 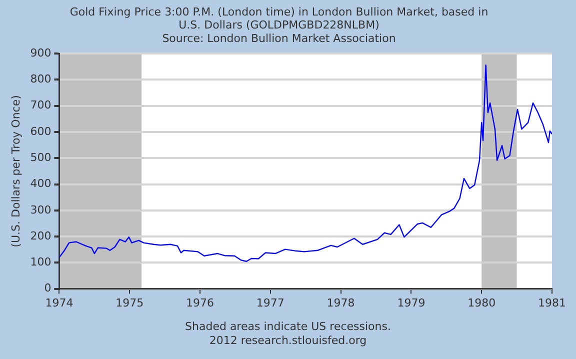 I want to click on y-tick-label: 200, so click(x=41, y=235).